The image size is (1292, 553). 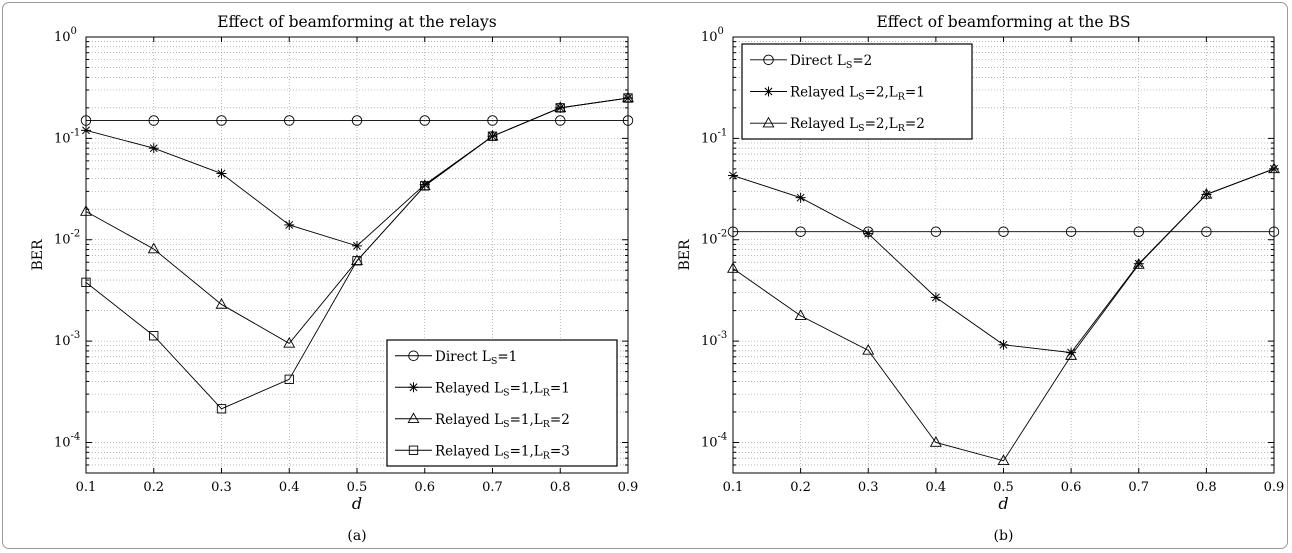 What do you see at coordinates (76, 436) in the screenshot?
I see `y-tick-exponent: -4` at bounding box center [76, 436].